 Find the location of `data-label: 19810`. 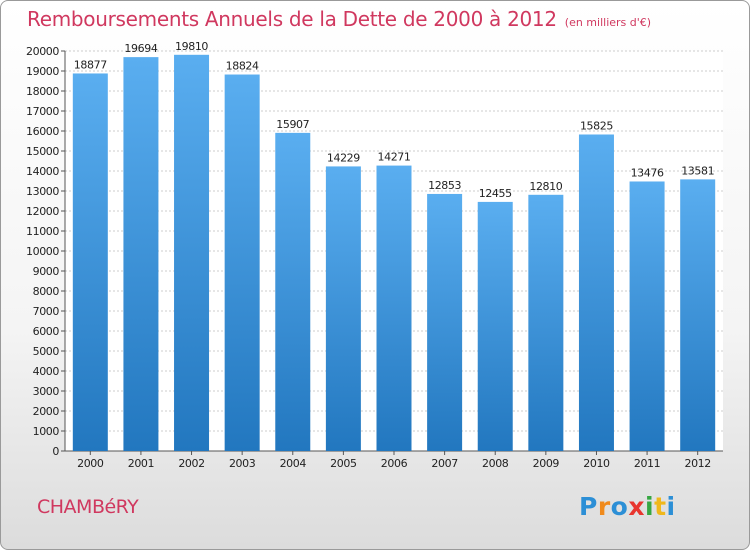

data-label: 19810 is located at coordinates (191, 46).